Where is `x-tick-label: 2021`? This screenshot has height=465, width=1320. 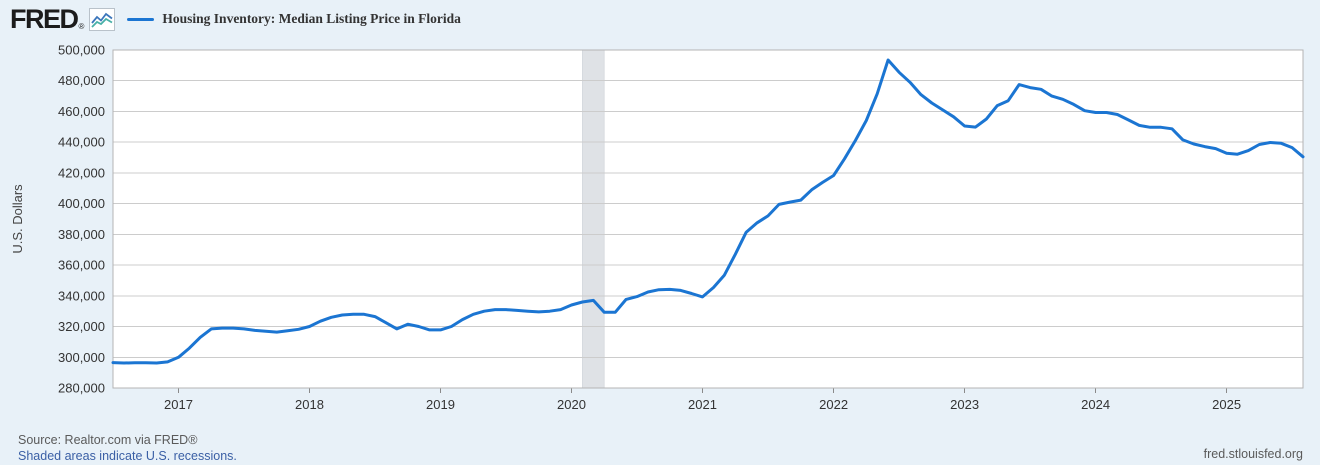 x-tick-label: 2021 is located at coordinates (702, 404).